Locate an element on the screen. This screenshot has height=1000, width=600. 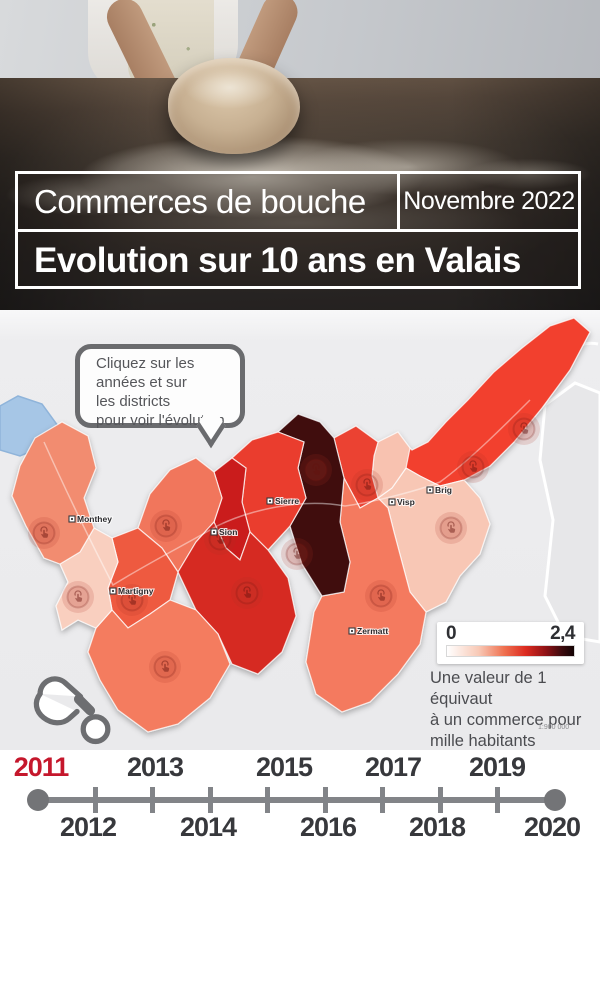
svg-text: Monthey is located at coordinates (94, 519).